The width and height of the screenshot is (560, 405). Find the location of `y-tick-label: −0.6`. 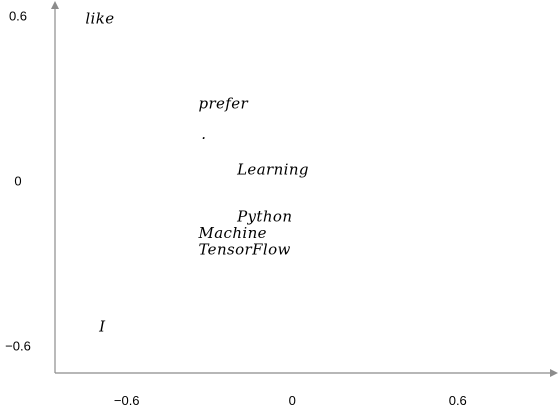

y-tick-label: −0.6 is located at coordinates (18, 346).